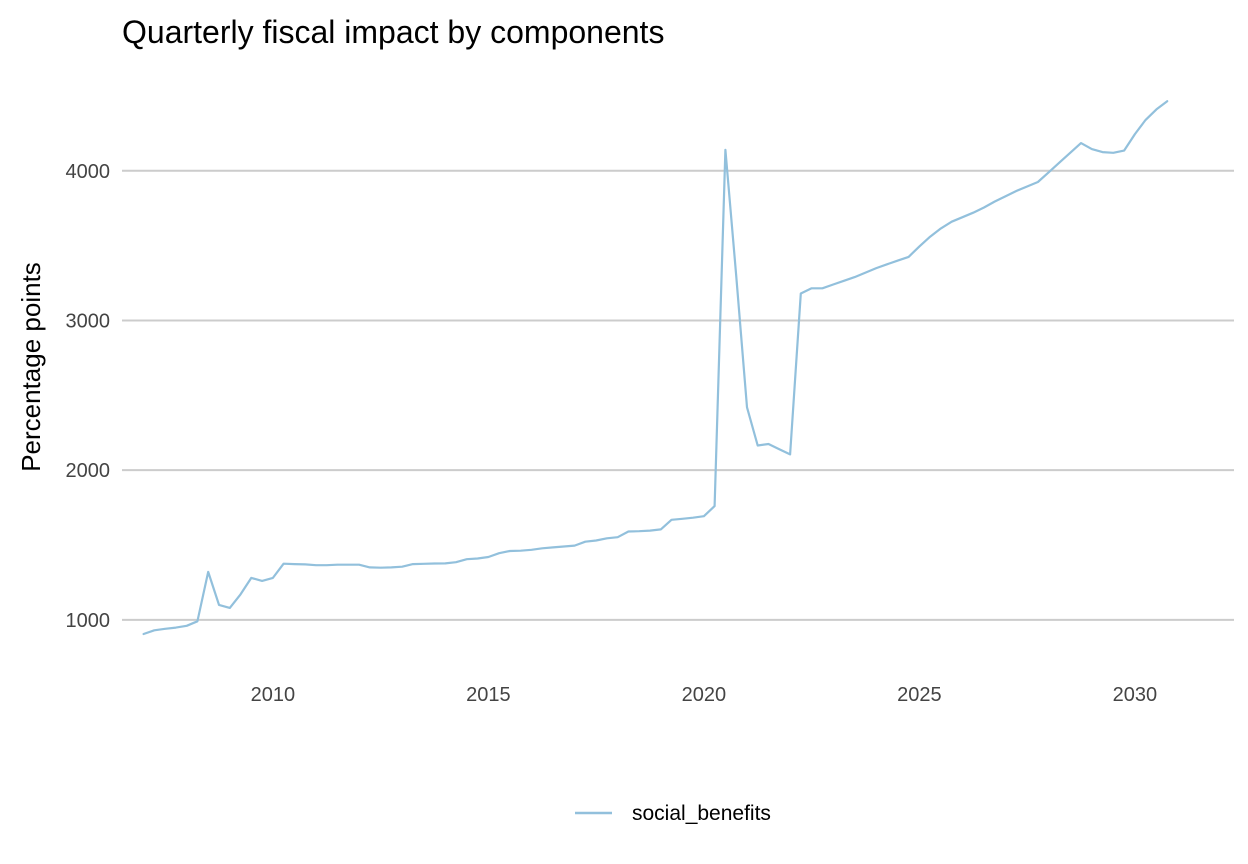 The width and height of the screenshot is (1248, 864). I want to click on y-tick-label: 2000, so click(88, 471).